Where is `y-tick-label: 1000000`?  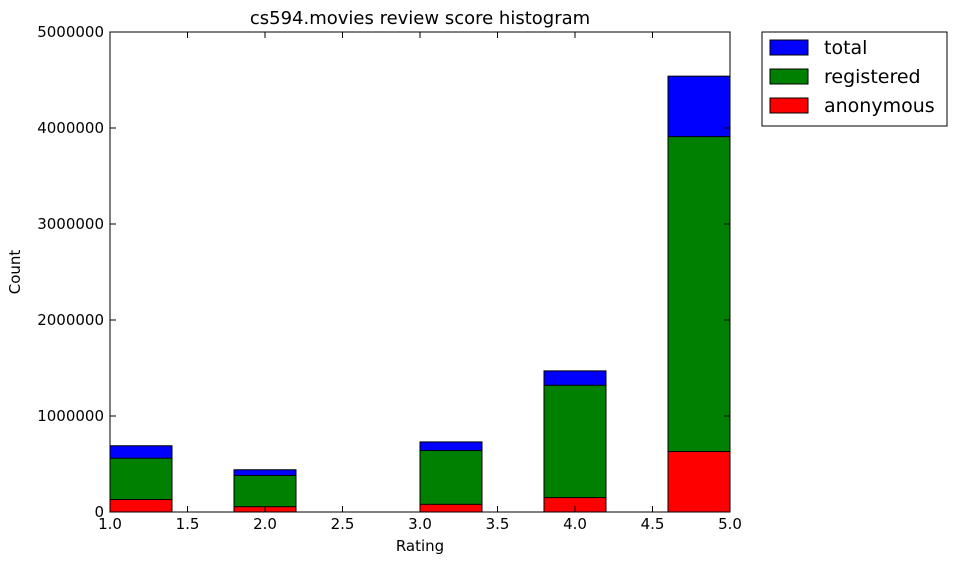 y-tick-label: 1000000 is located at coordinates (70, 416).